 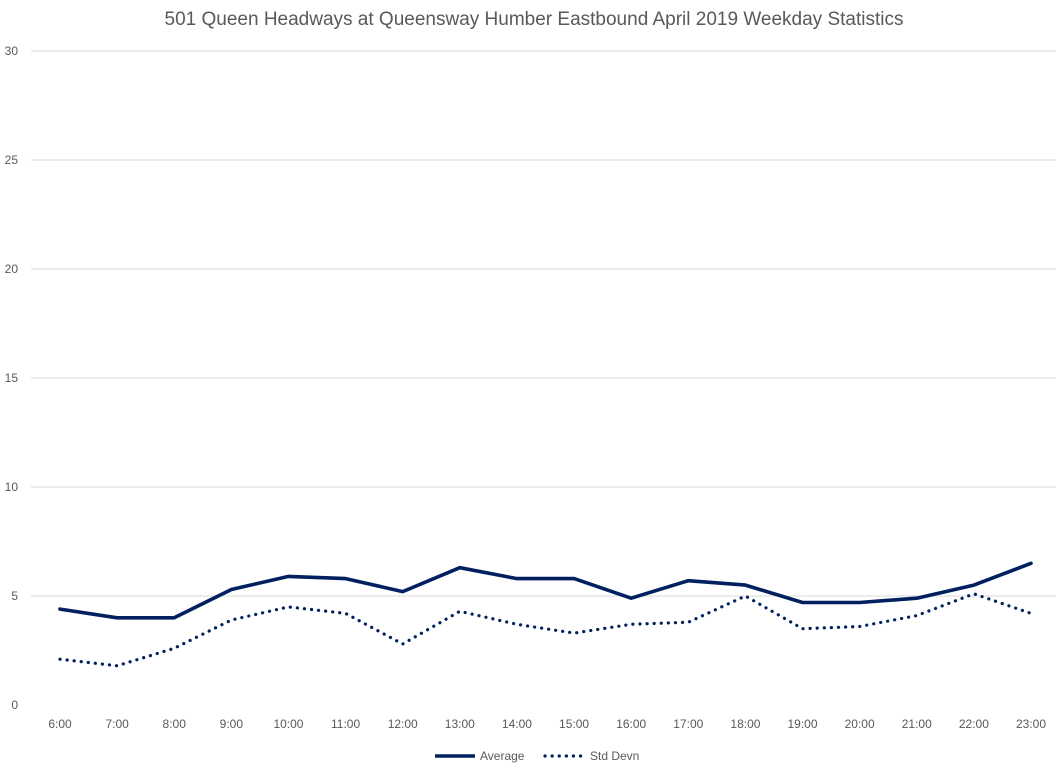 What do you see at coordinates (403, 724) in the screenshot?
I see `x-tick-label: 12:00` at bounding box center [403, 724].